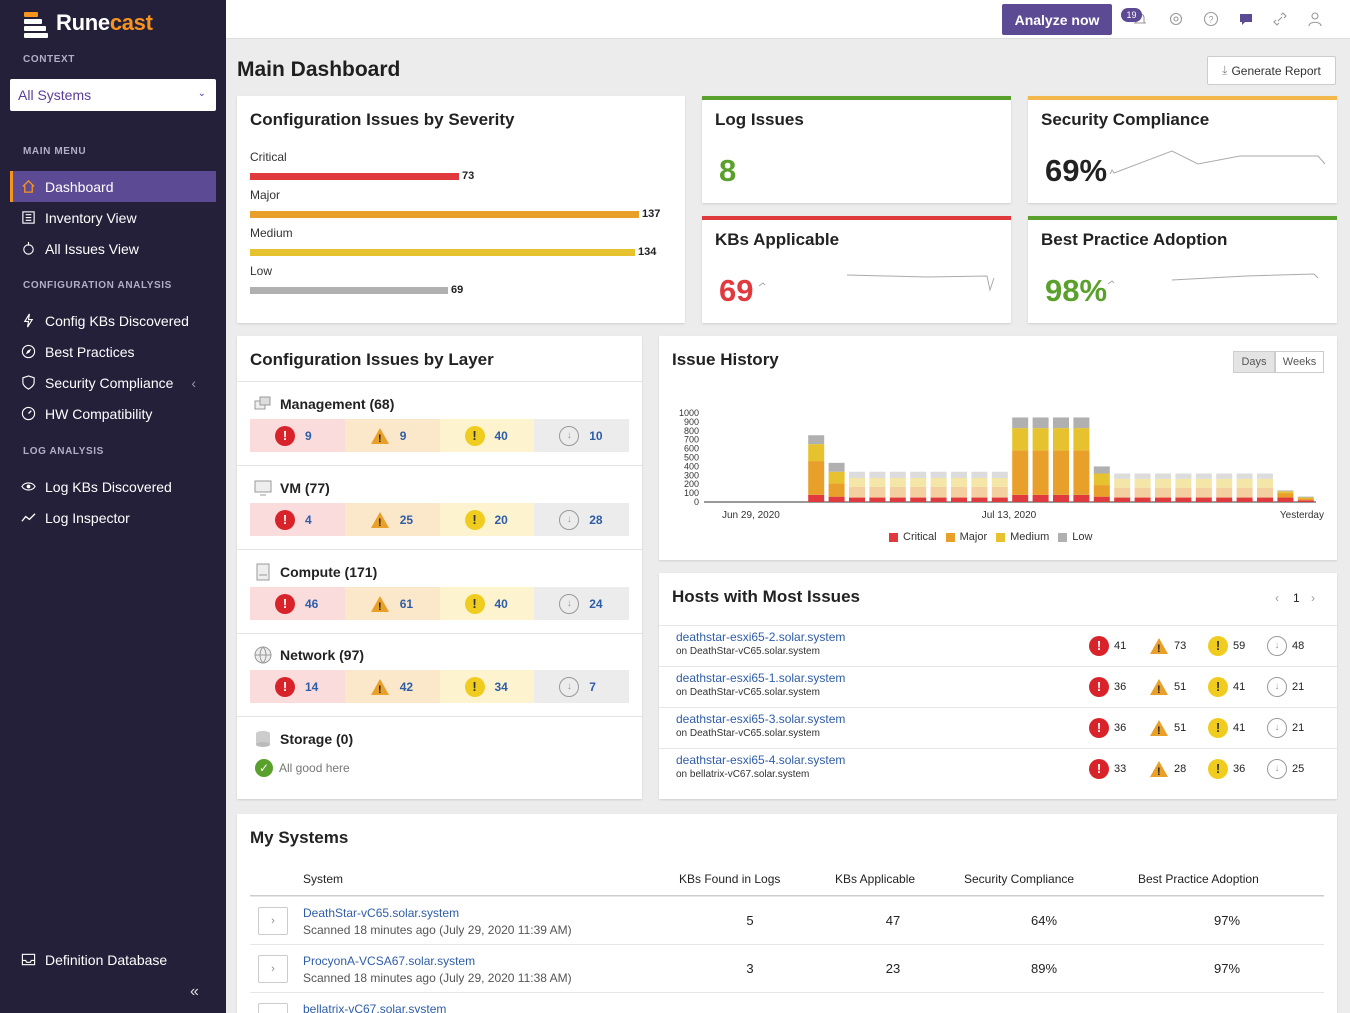 This screenshot has height=1013, width=1350. I want to click on host-name-link: deathstar-esxi65-3.solar.system, so click(761, 719).